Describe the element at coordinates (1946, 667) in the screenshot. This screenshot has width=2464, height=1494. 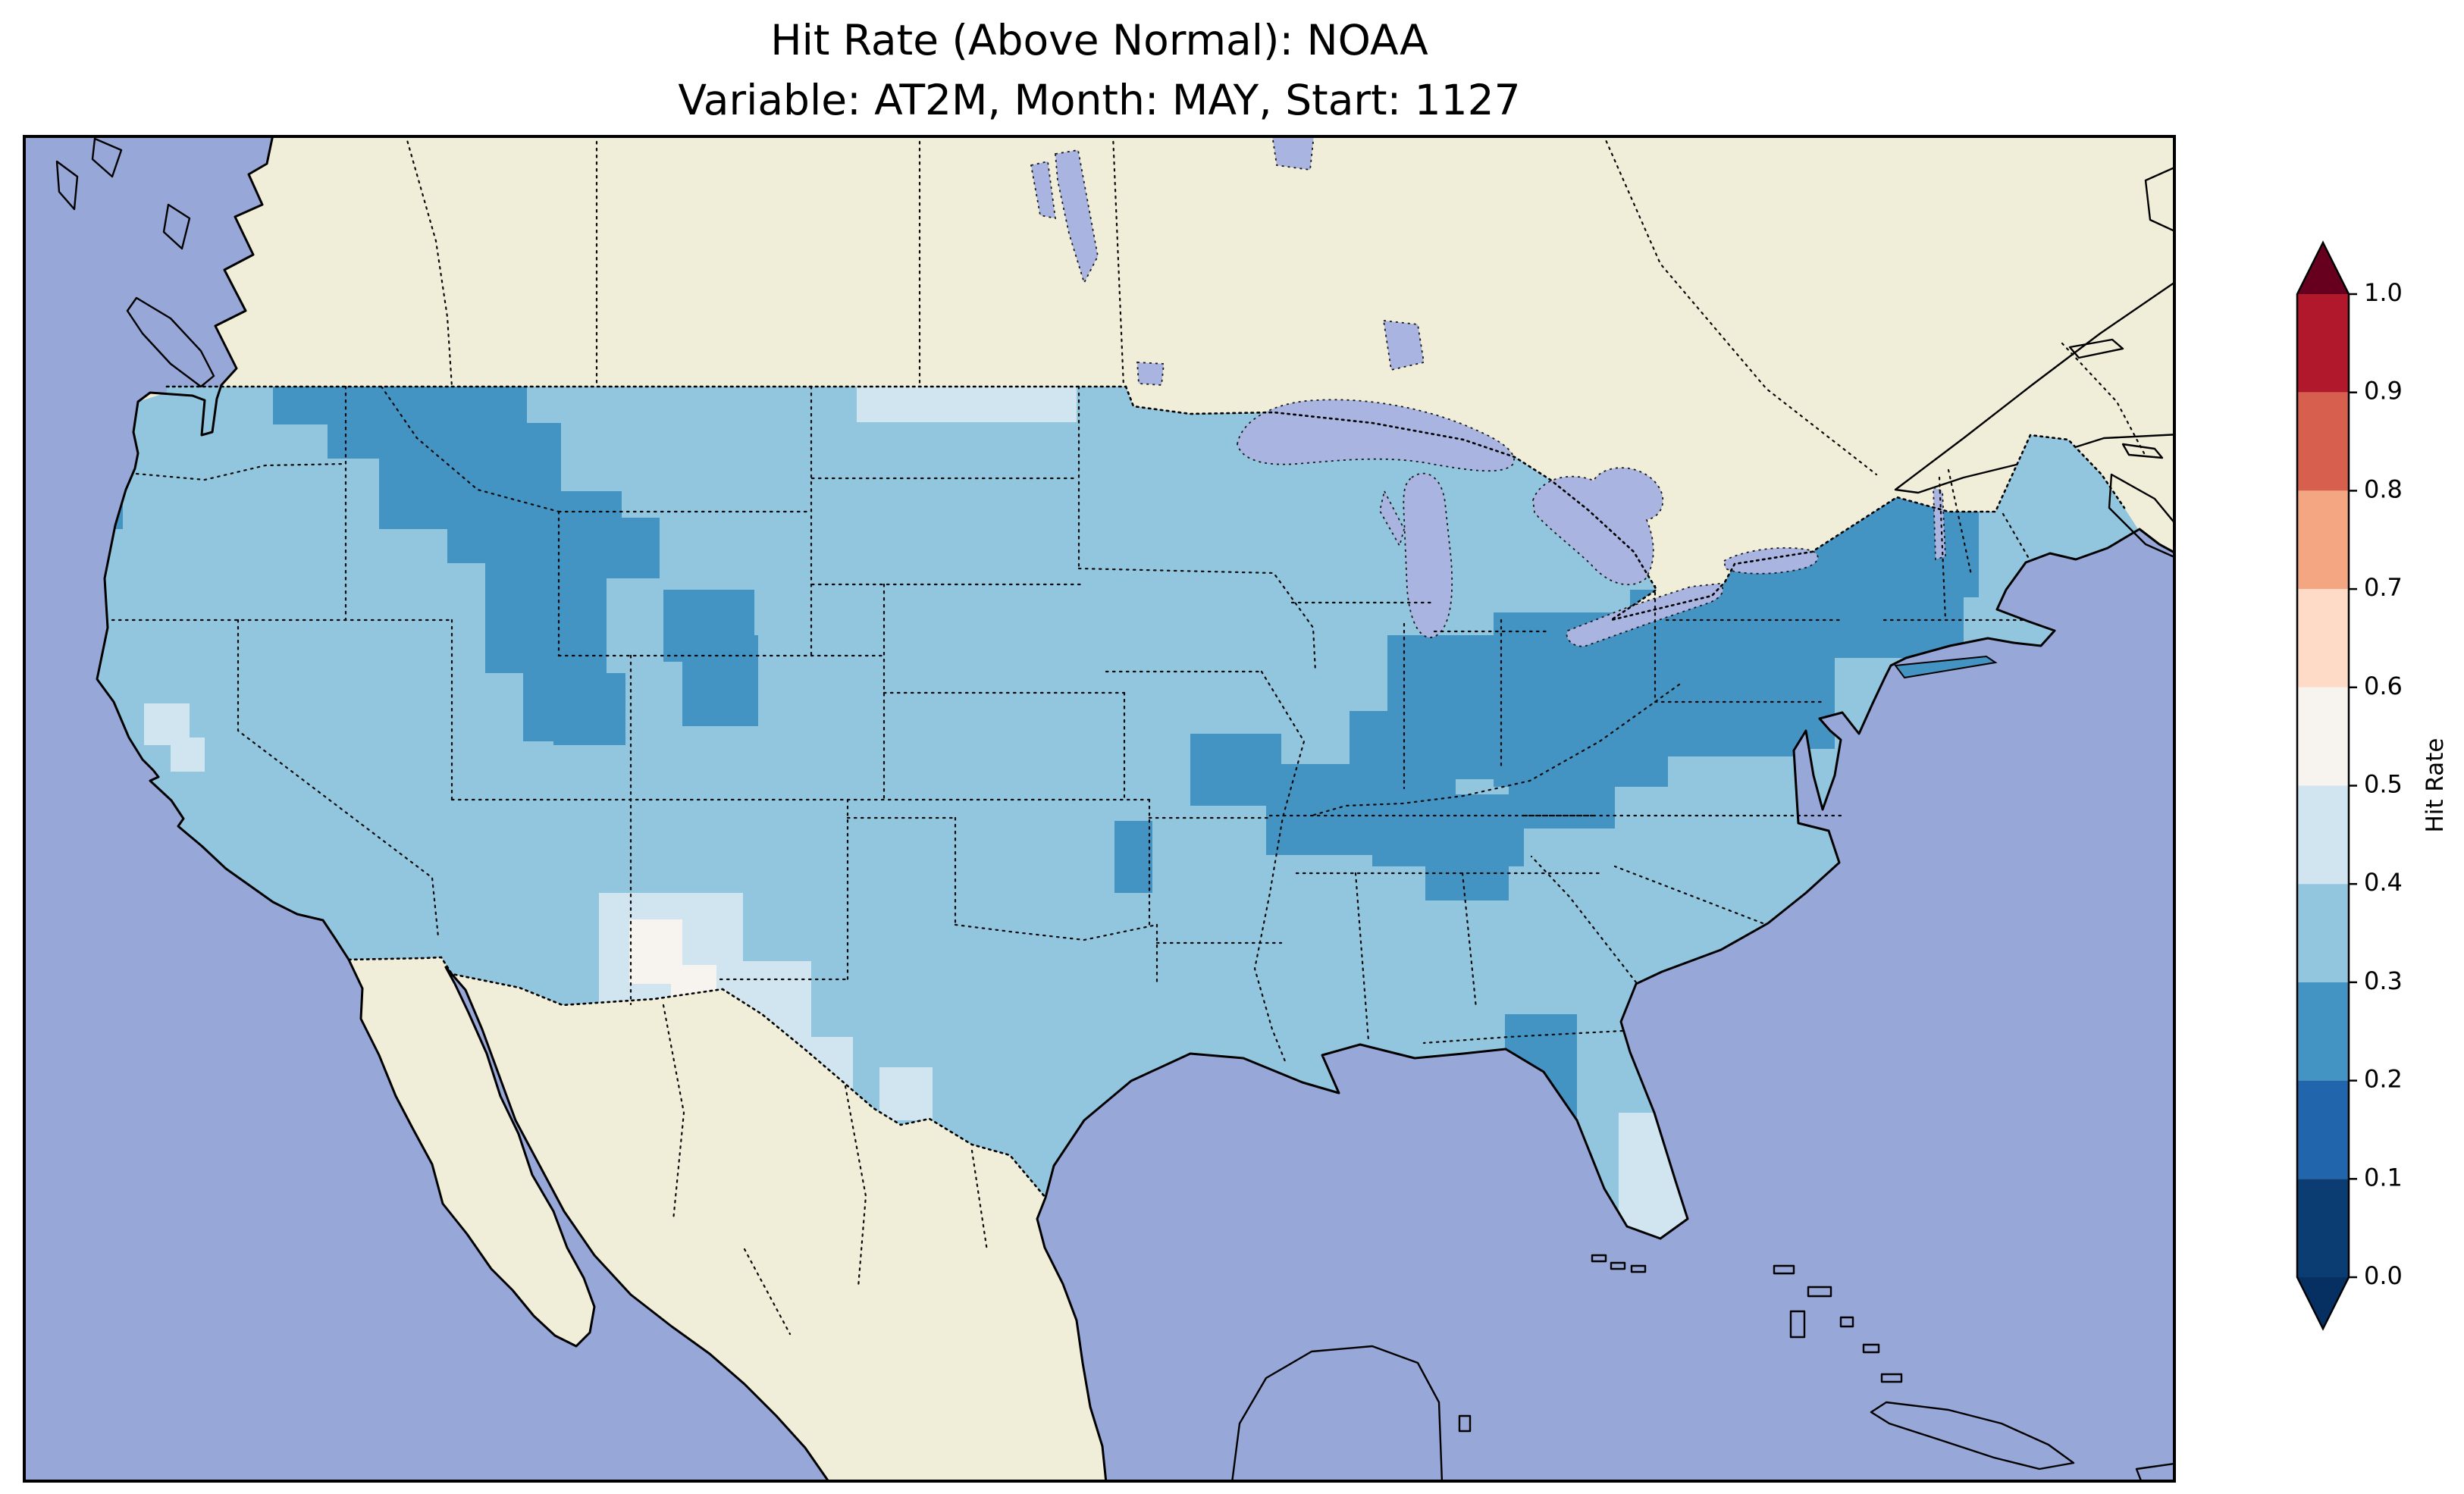
I see `long-island` at that location.